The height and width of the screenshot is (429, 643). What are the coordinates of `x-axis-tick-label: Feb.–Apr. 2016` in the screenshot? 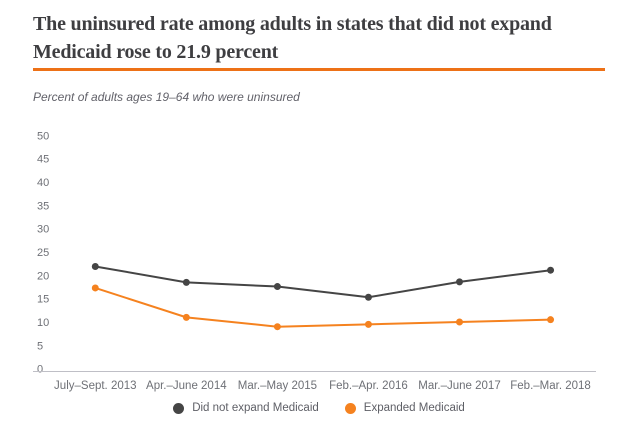 It's located at (368, 386).